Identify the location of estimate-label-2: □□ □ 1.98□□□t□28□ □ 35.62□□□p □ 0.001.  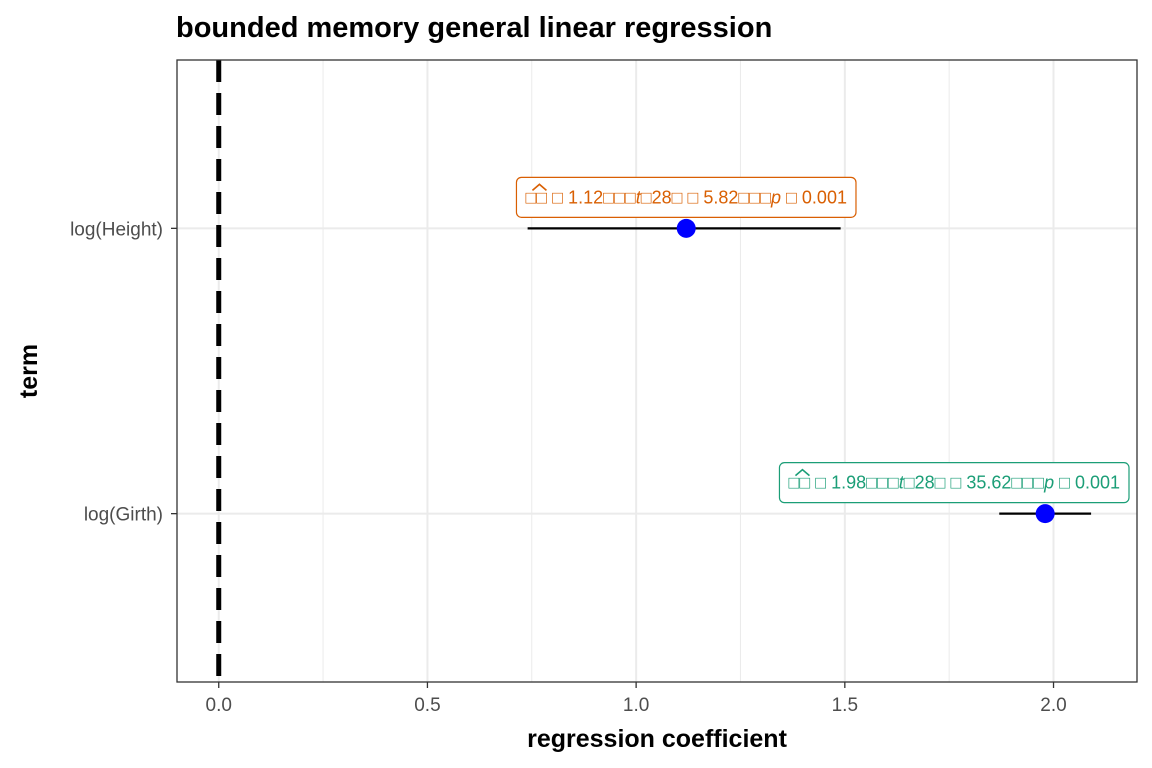
(954, 483).